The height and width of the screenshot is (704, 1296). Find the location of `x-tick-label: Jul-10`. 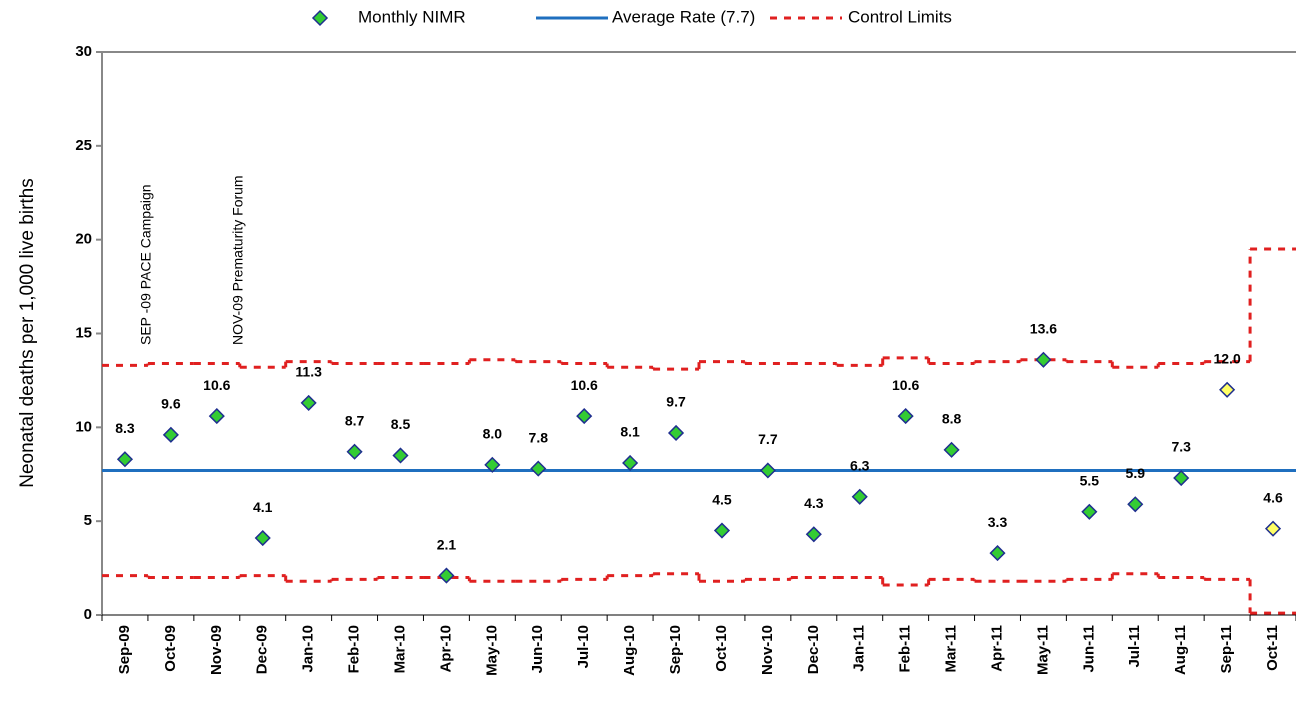

x-tick-label: Jul-10 is located at coordinates (583, 646).